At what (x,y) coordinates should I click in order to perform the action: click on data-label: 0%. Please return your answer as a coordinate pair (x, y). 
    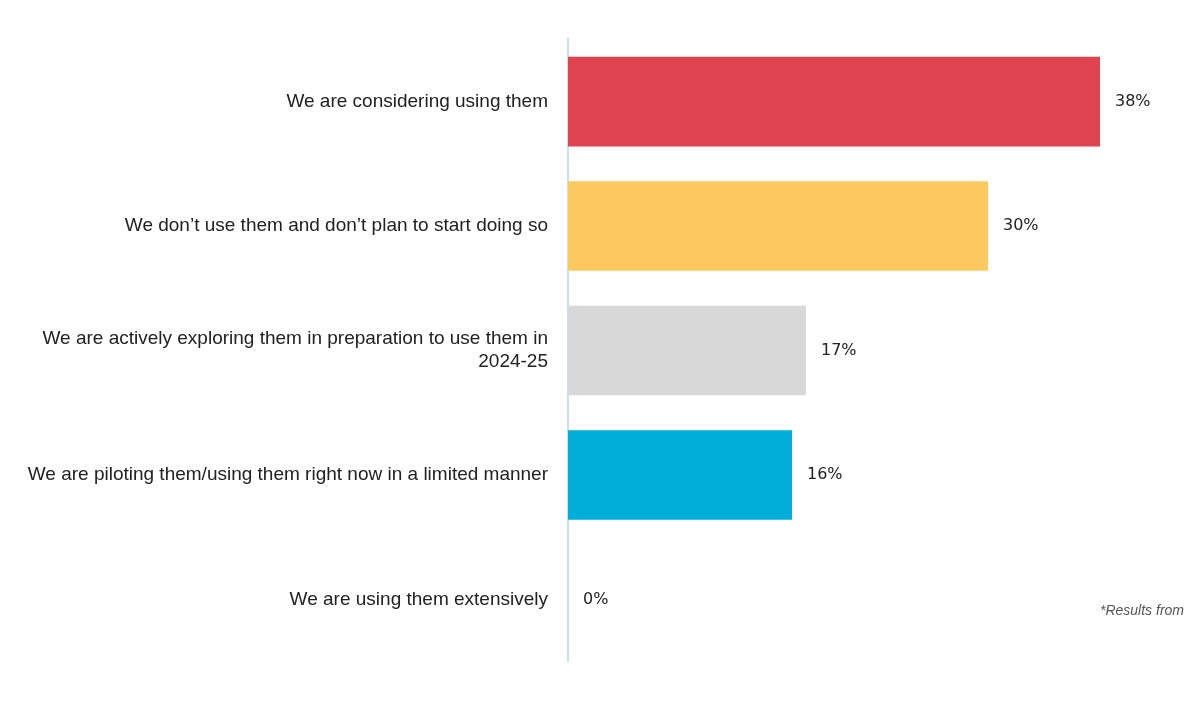
    Looking at the image, I should click on (596, 598).